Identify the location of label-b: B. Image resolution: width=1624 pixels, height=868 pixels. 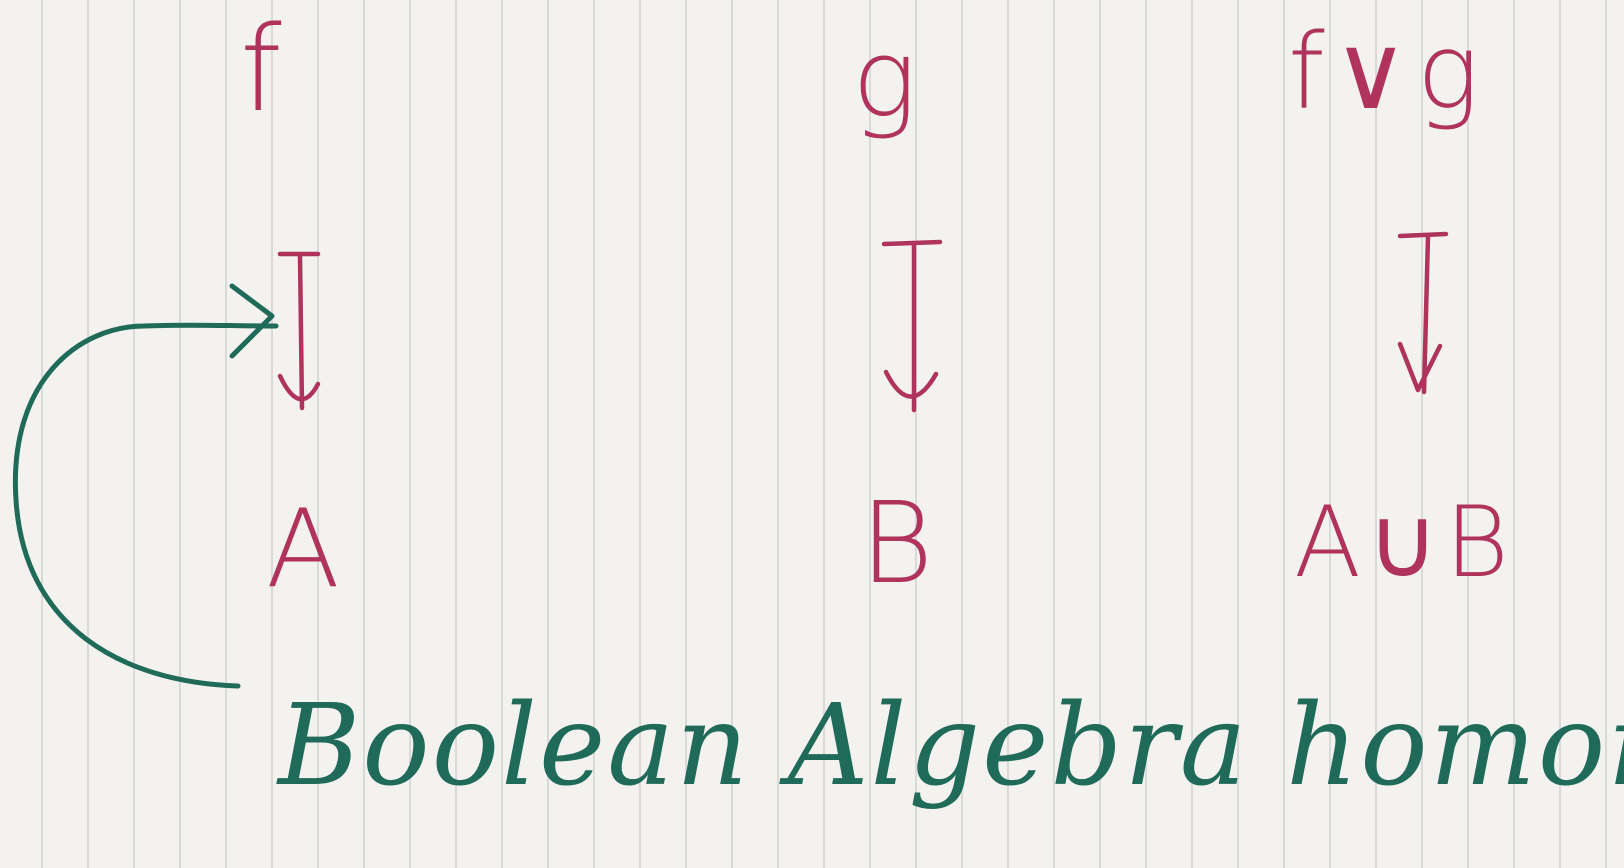
(897, 544).